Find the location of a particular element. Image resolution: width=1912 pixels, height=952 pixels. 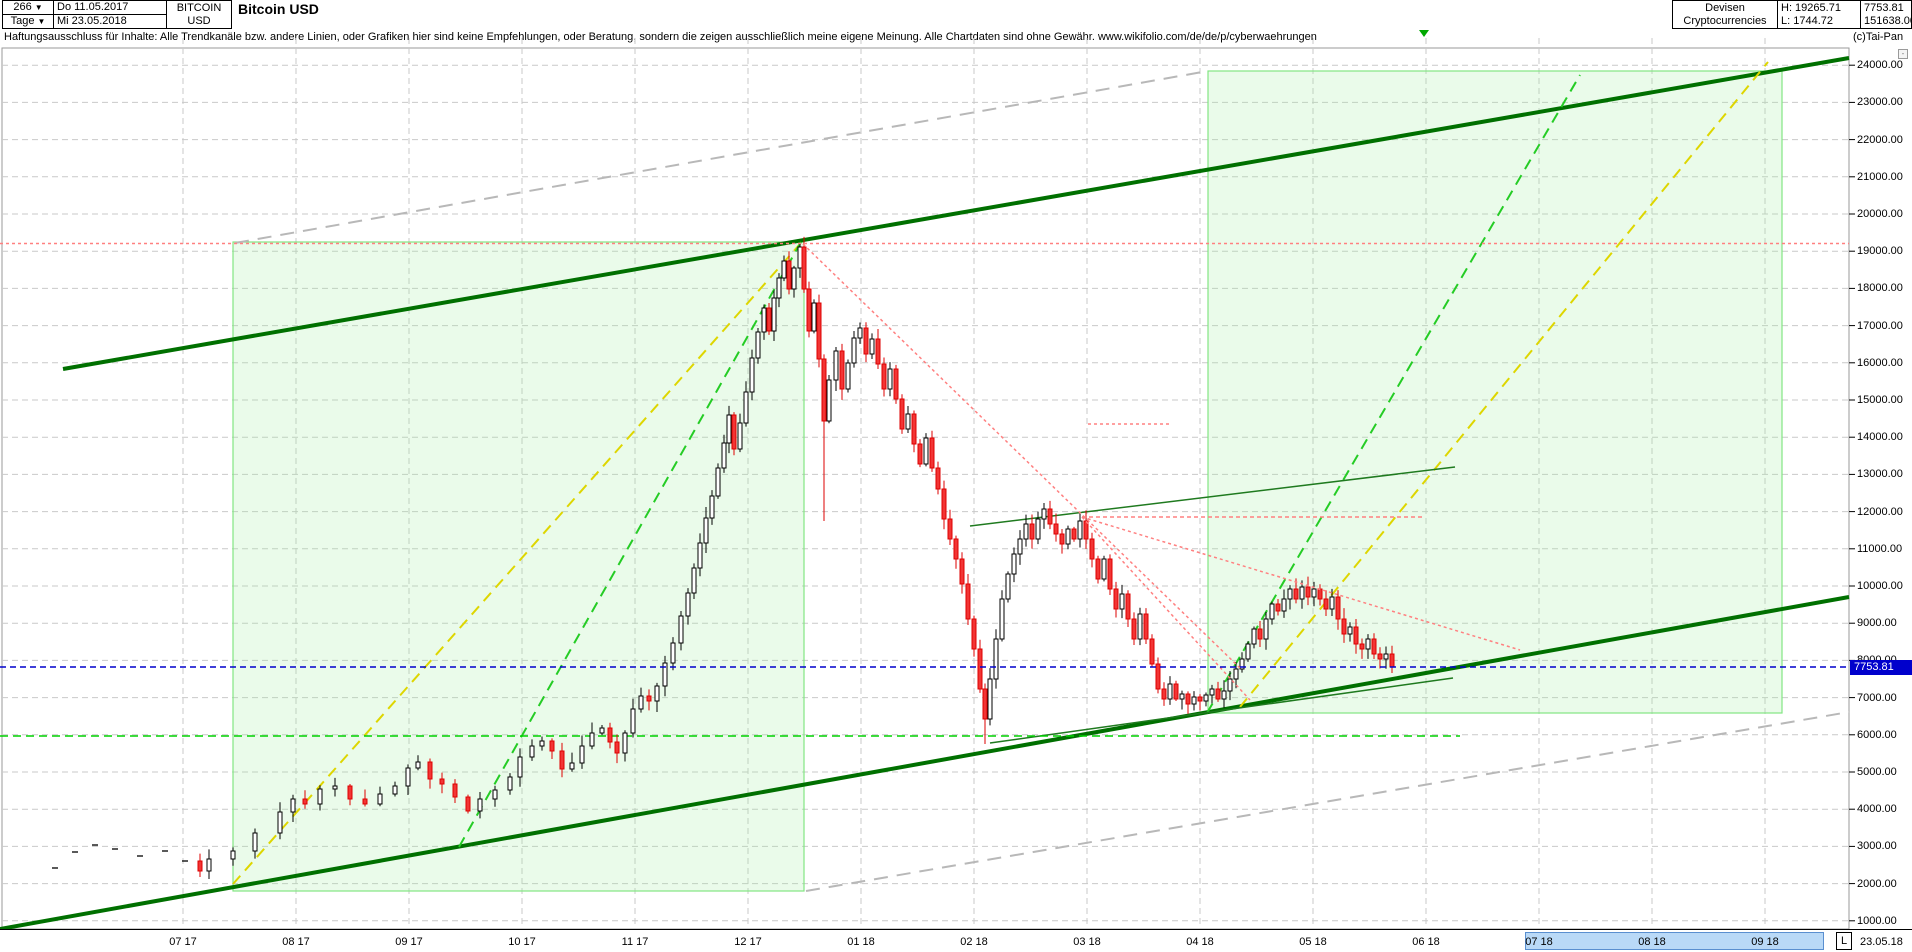

volume-value: 151638.00 is located at coordinates (1888, 20).